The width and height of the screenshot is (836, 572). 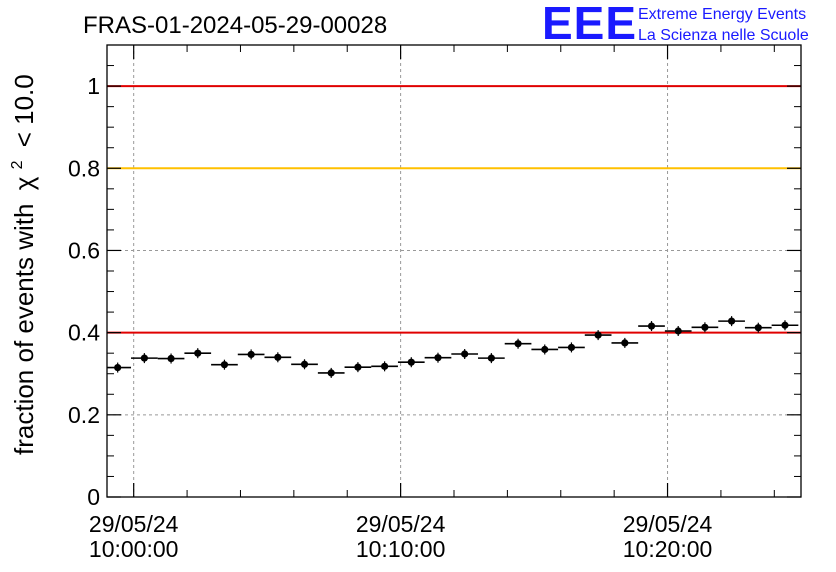 I want to click on x-tick-label-time: 10:10:00, so click(x=401, y=549).